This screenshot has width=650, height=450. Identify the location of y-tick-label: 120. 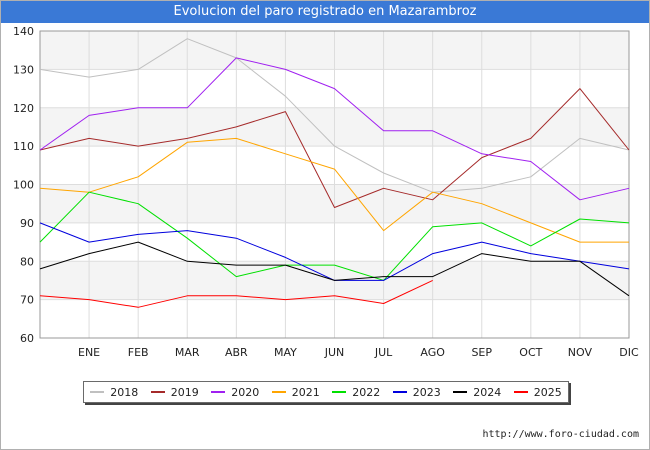
(23, 108).